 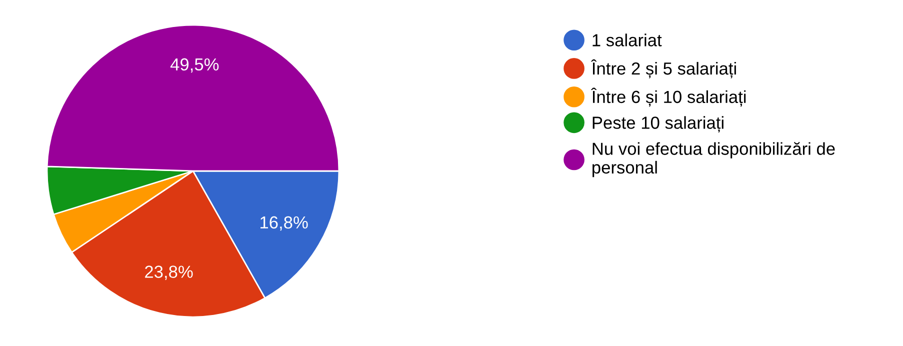 I want to click on data-label: 16,8%, so click(x=284, y=223).